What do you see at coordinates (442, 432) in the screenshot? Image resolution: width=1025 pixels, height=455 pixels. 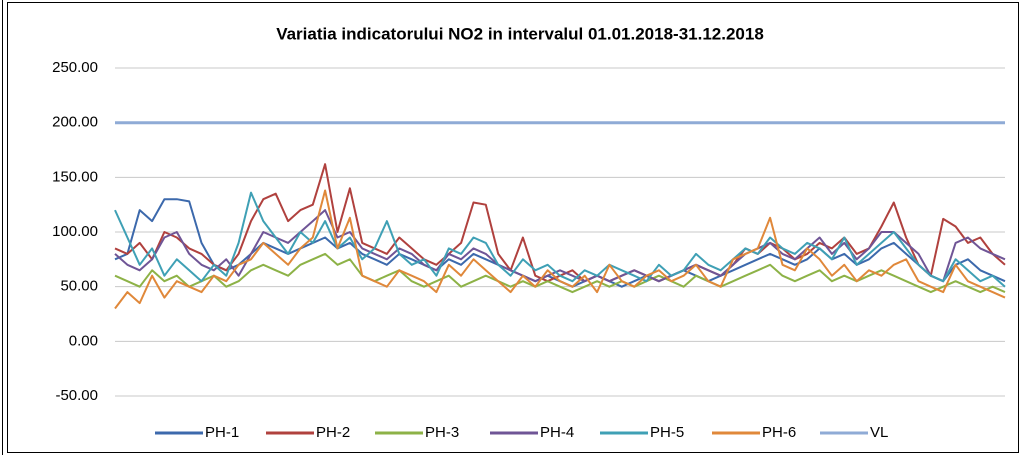 I see `legend-label: PH-3` at bounding box center [442, 432].